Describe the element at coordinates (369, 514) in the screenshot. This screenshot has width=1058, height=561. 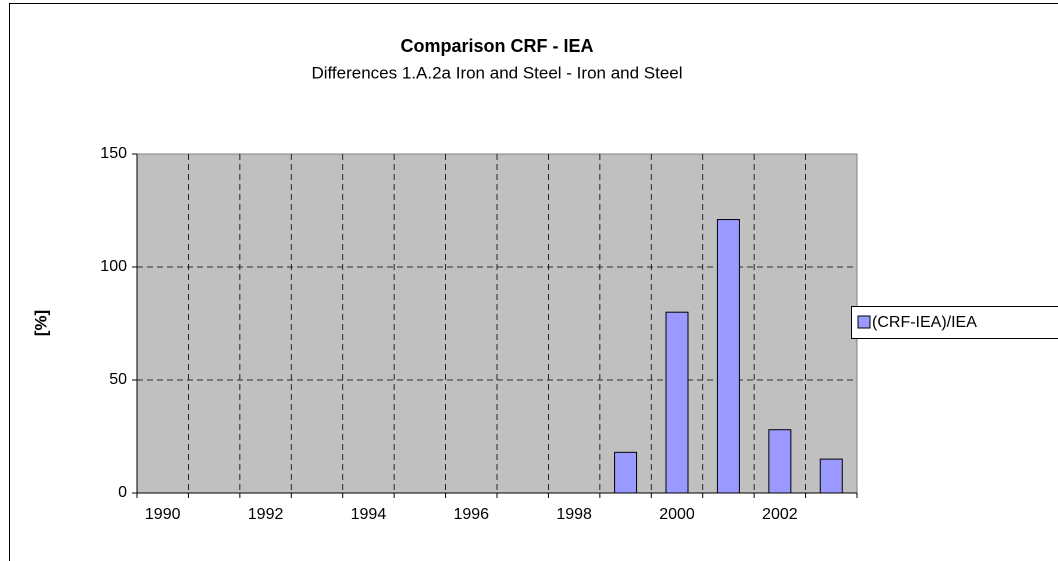
I see `x-tick-label: 1994` at that location.